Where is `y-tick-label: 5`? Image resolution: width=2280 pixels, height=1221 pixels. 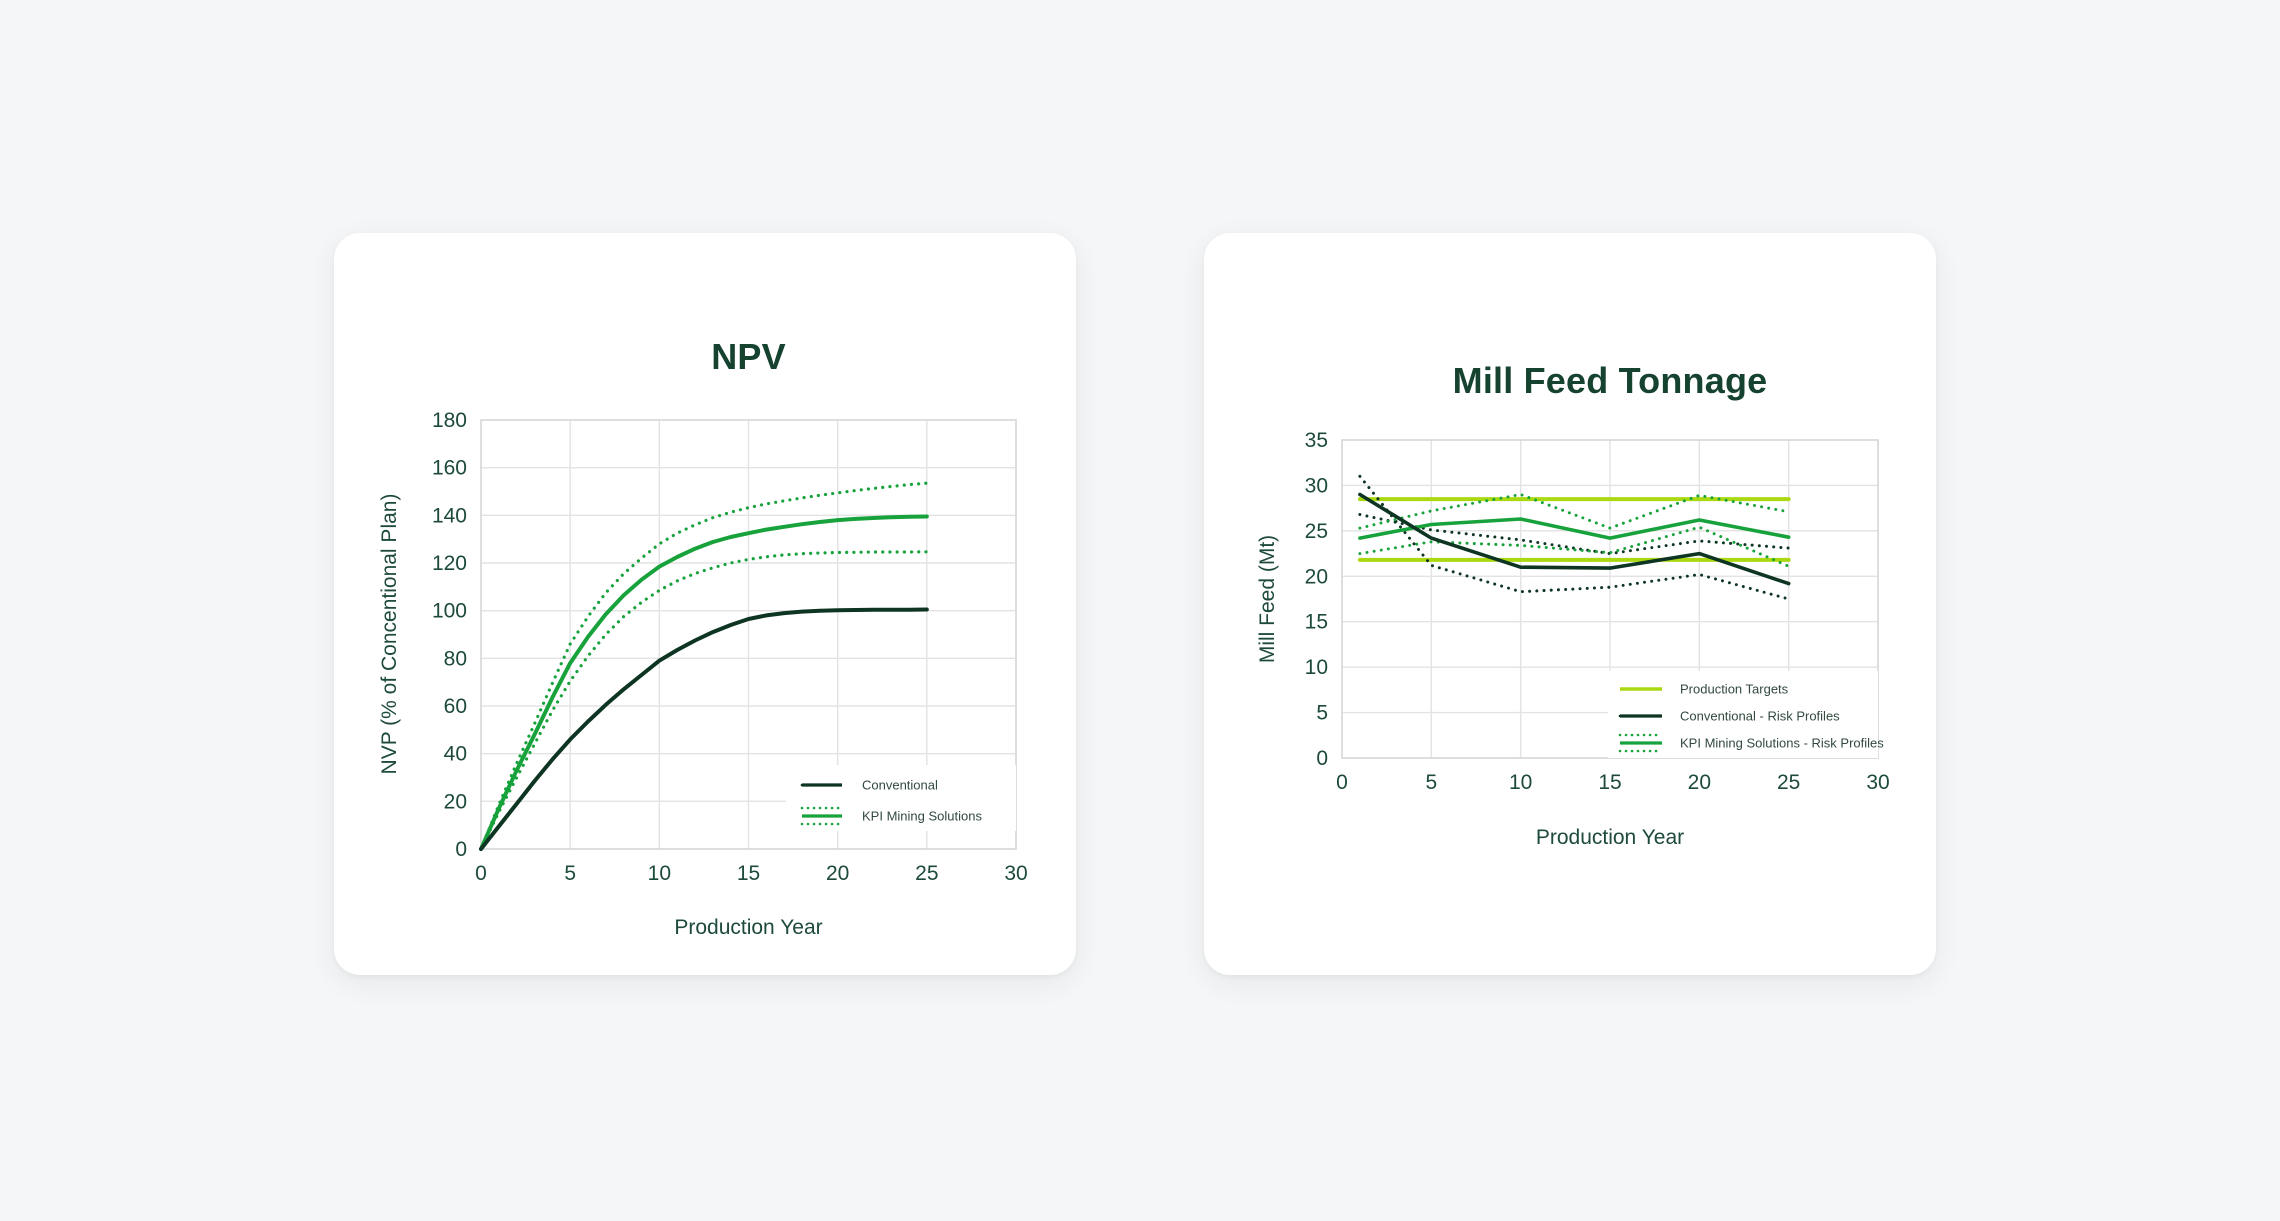 y-tick-label: 5 is located at coordinates (1322, 713).